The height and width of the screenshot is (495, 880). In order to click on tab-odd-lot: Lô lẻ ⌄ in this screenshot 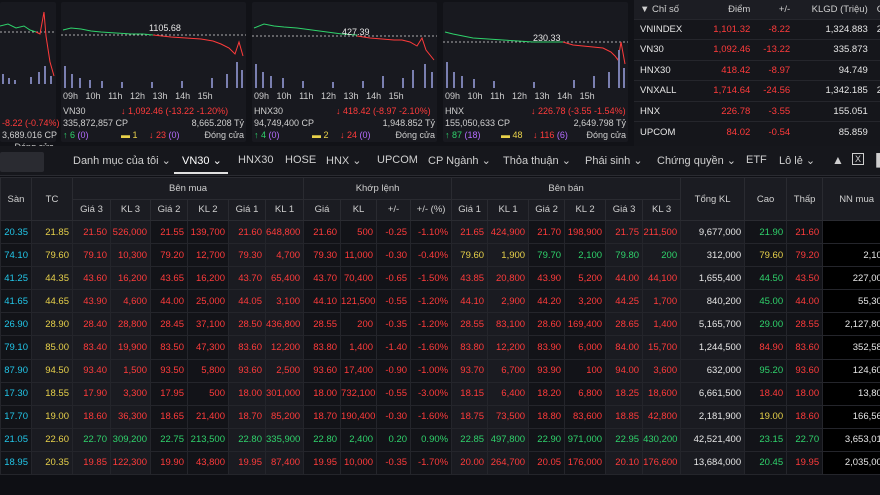, I will do `click(797, 161)`.